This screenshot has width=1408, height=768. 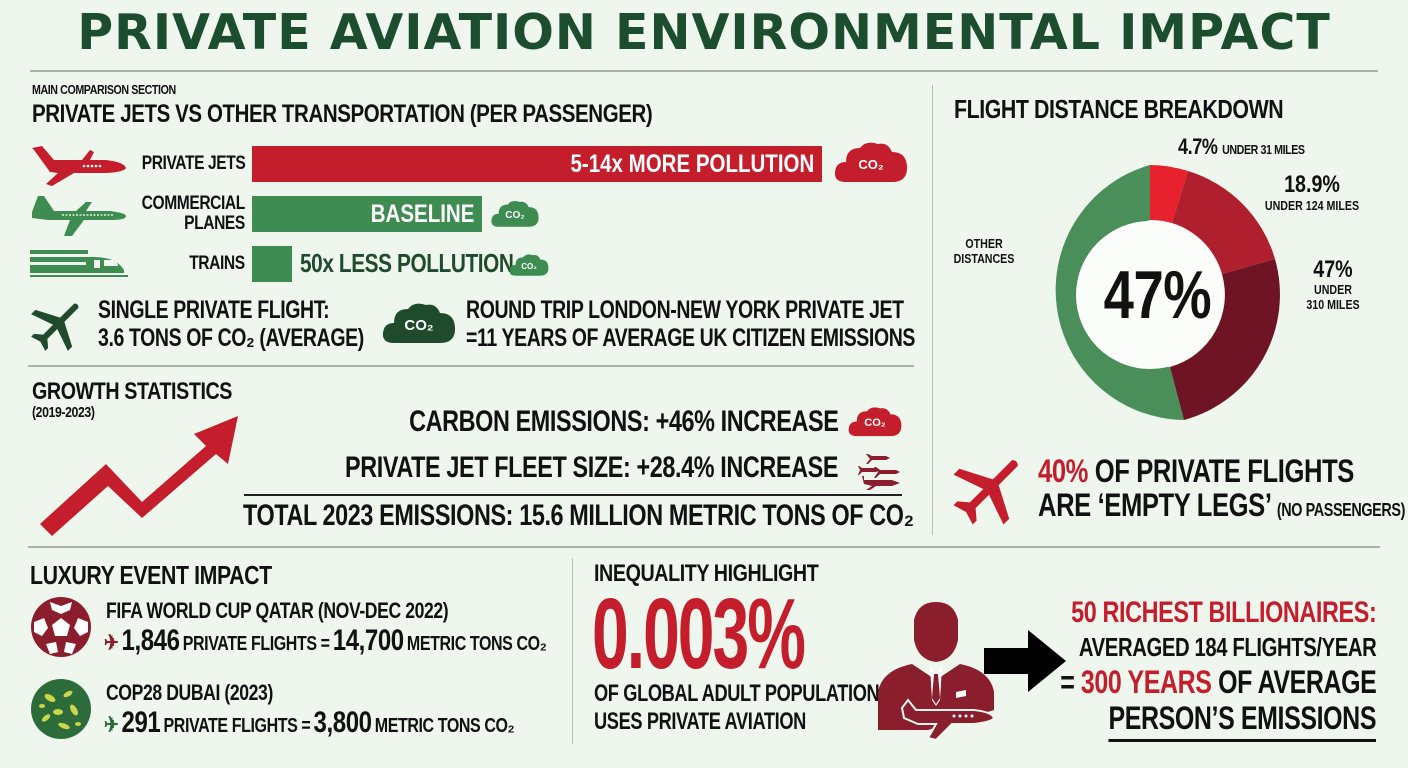 I want to click on inequality-big-number: 0.003%, so click(x=699, y=634).